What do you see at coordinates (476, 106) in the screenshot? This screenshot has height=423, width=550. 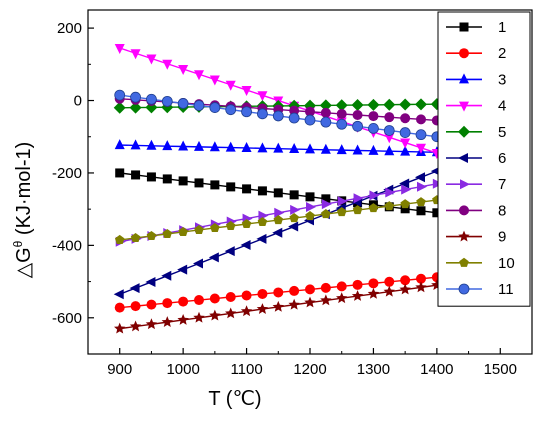 I see `legend-item-4: 4` at bounding box center [476, 106].